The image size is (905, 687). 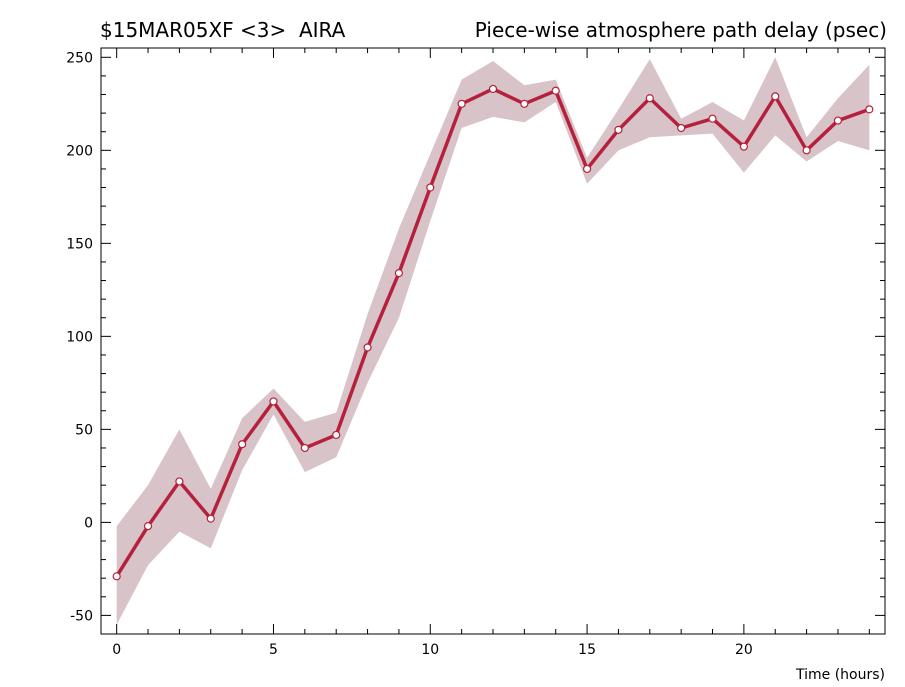 What do you see at coordinates (840, 675) in the screenshot?
I see `x-axis-title: Time (hours)` at bounding box center [840, 675].